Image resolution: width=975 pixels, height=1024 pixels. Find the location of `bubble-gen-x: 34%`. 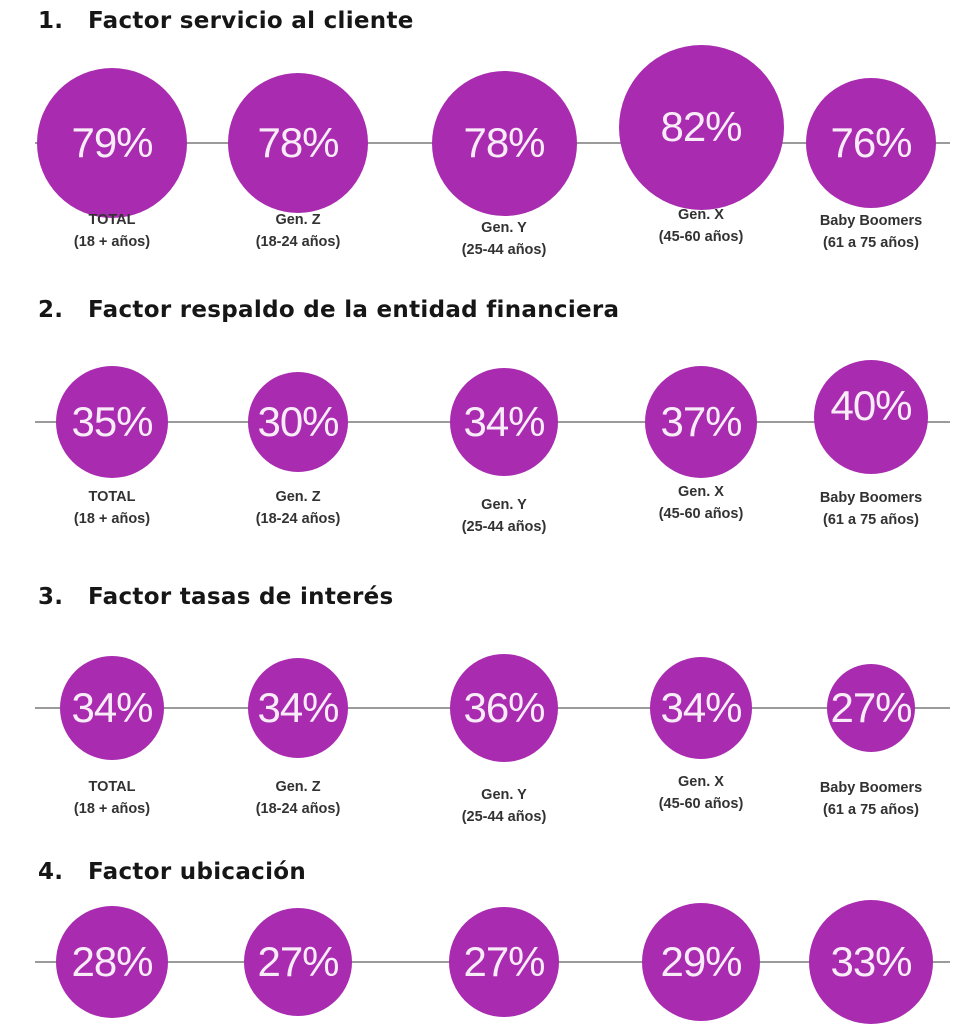

bubble-gen-x: 34% is located at coordinates (701, 708).